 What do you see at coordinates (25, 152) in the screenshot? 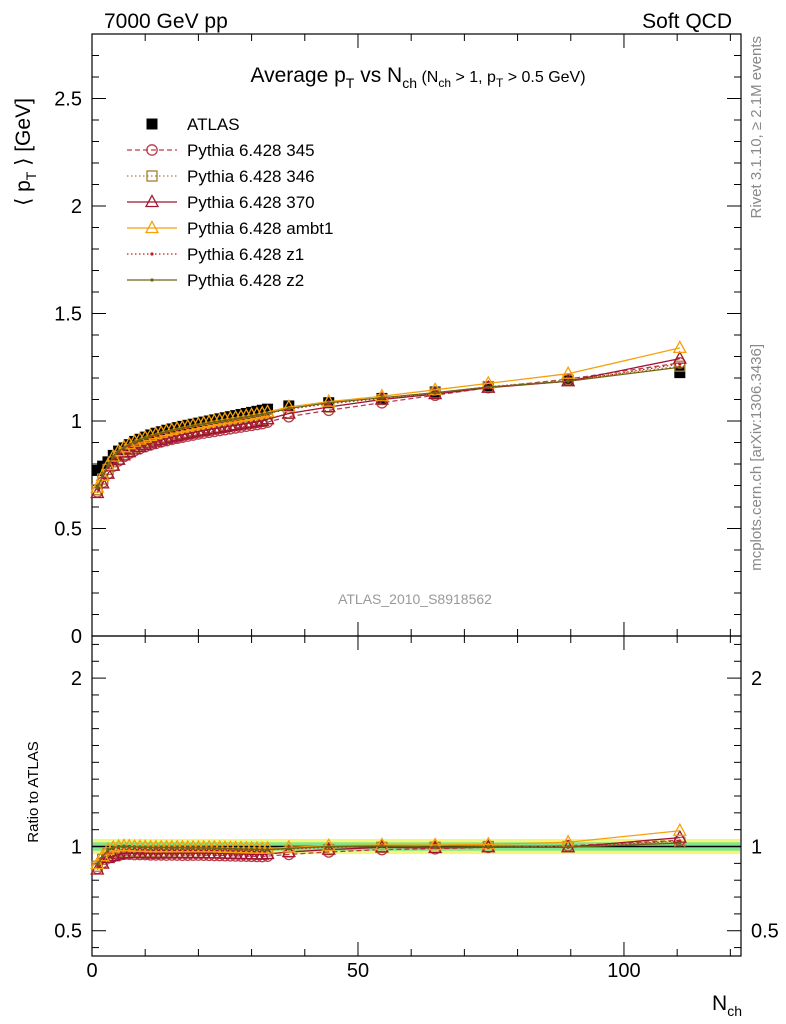
I see `y-axis-label: ⟨ pT ⟩ [GeV]` at bounding box center [25, 152].